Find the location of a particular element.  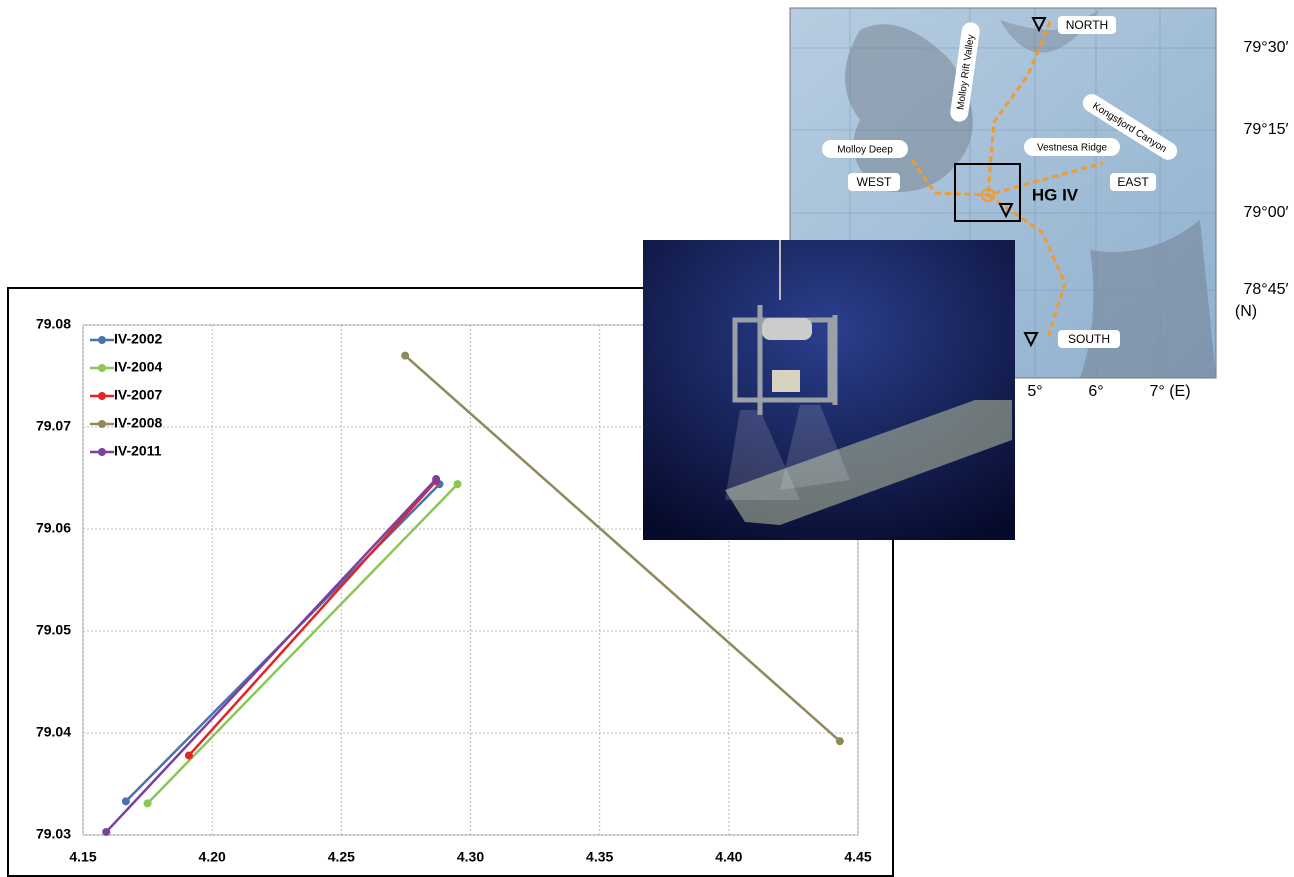

legend-label: IV-2007 is located at coordinates (138, 395).